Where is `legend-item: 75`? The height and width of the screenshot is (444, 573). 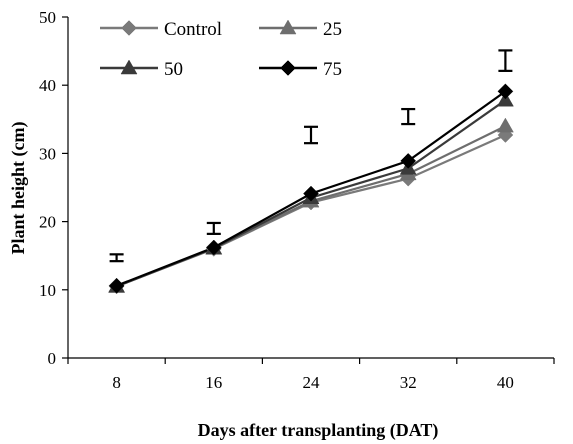 legend-item: 75 is located at coordinates (300, 69).